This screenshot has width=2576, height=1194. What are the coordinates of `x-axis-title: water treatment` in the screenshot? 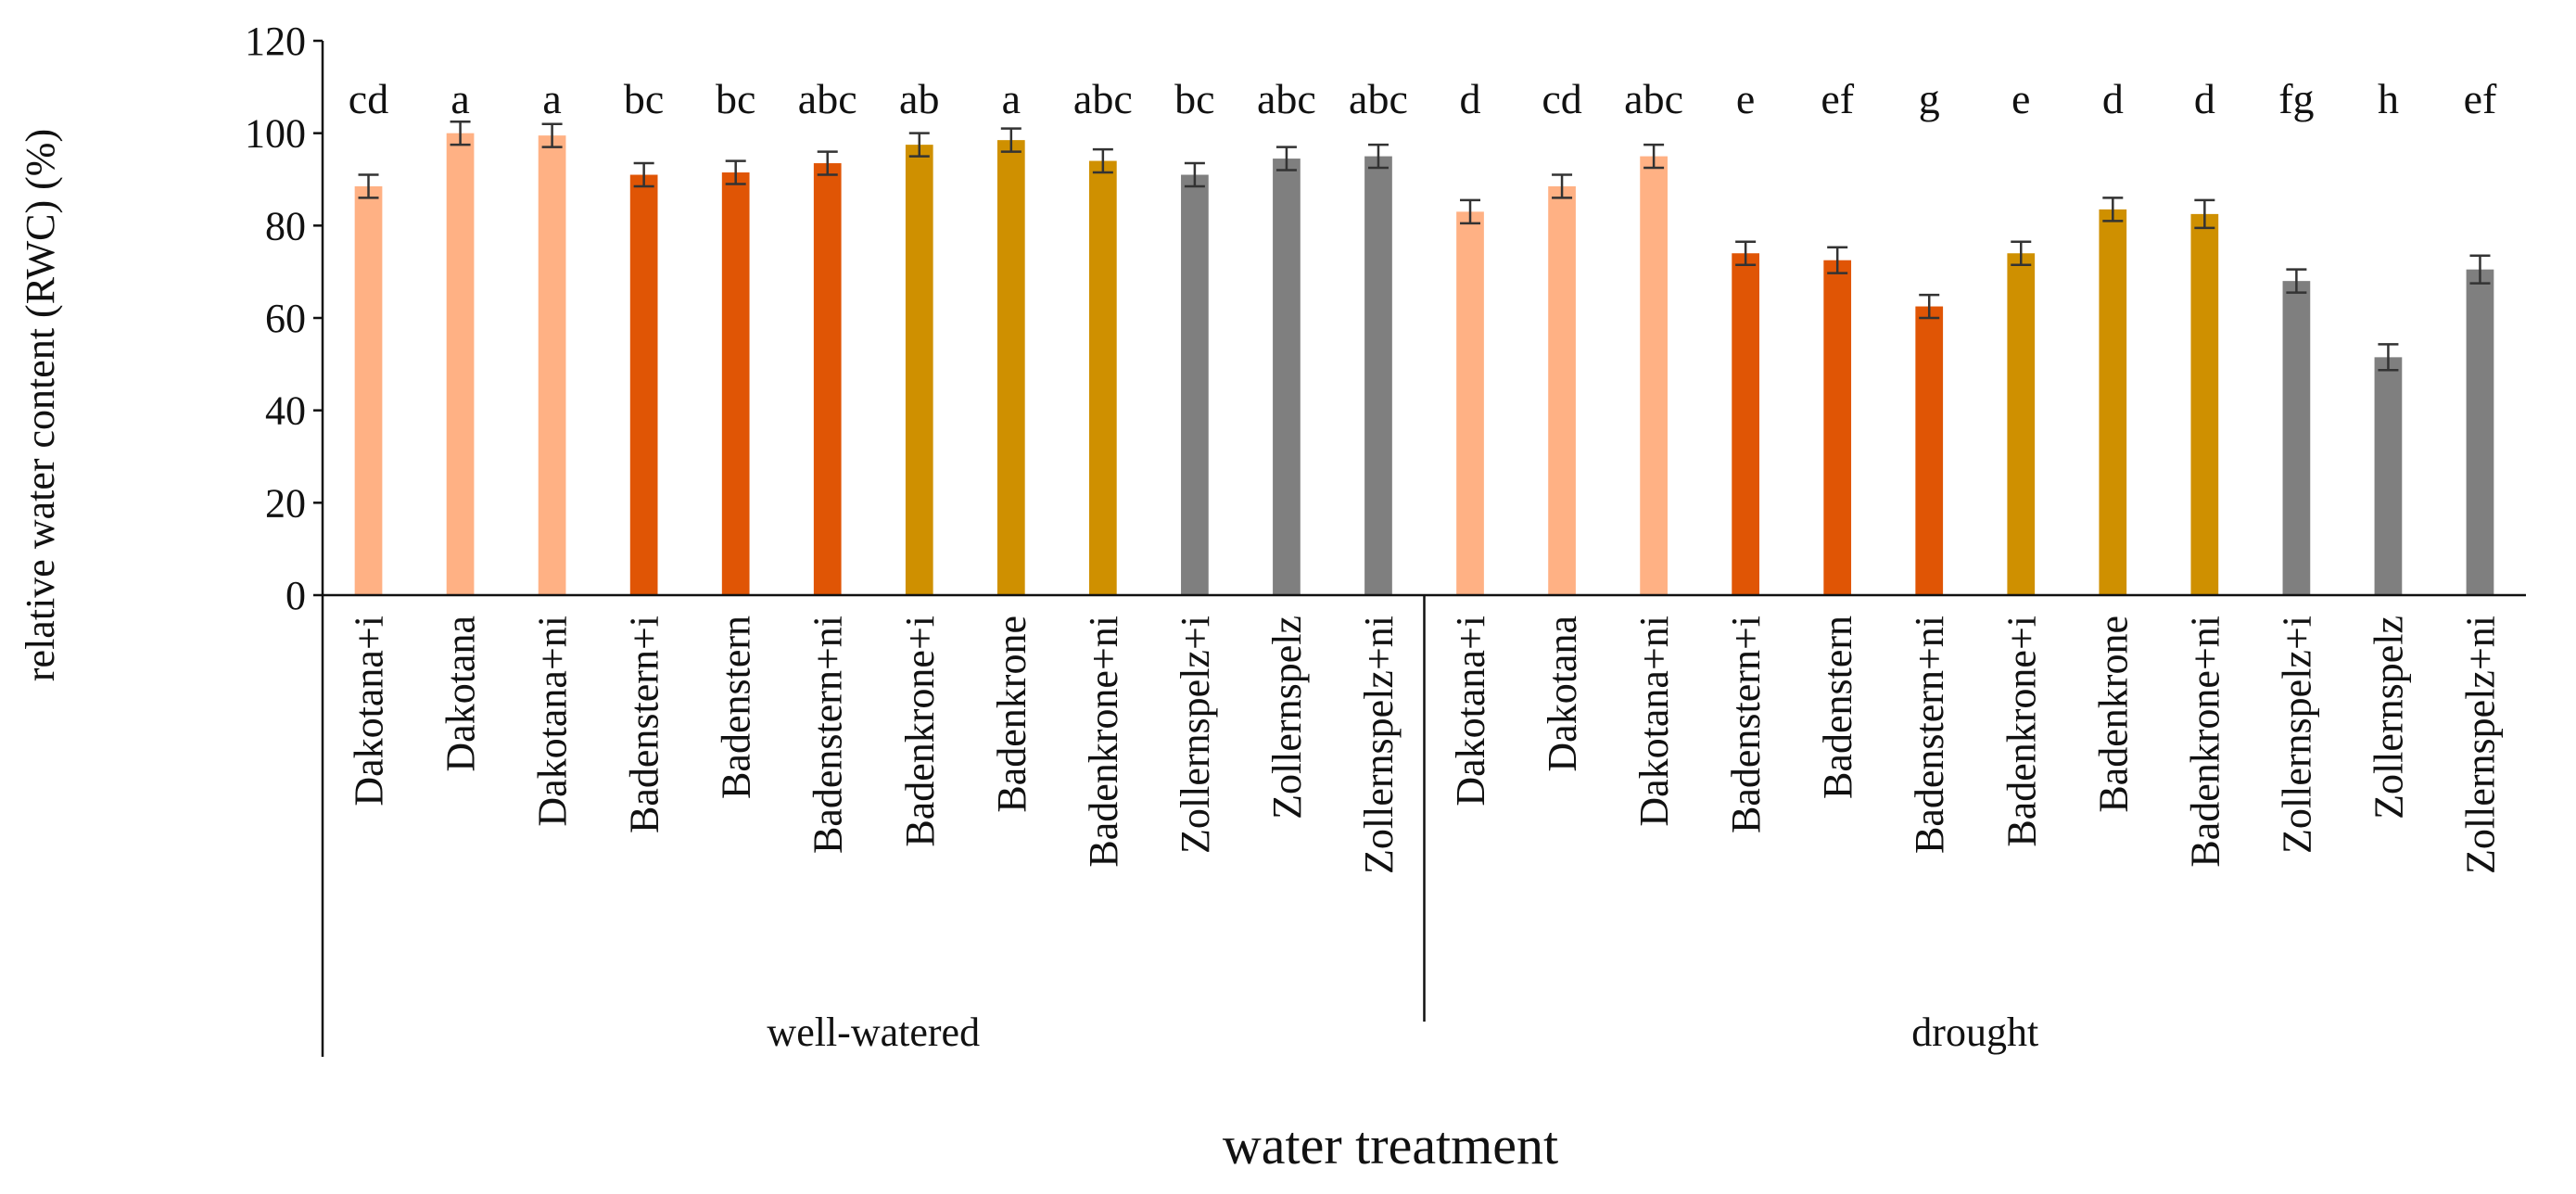 It's located at (1390, 1145).